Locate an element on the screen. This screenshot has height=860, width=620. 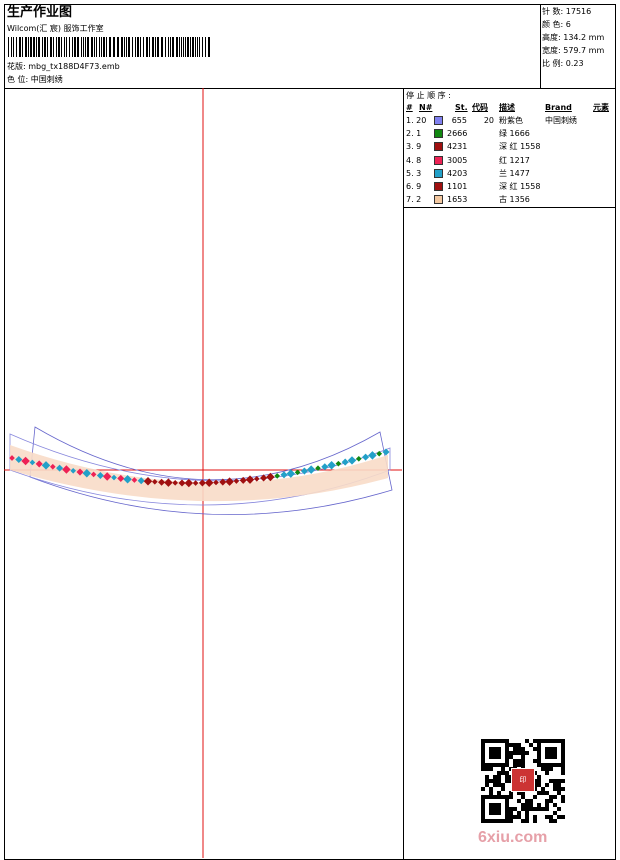
company-name: Wilcom(汇 宸) 服饰工作室 is located at coordinates (55, 28).